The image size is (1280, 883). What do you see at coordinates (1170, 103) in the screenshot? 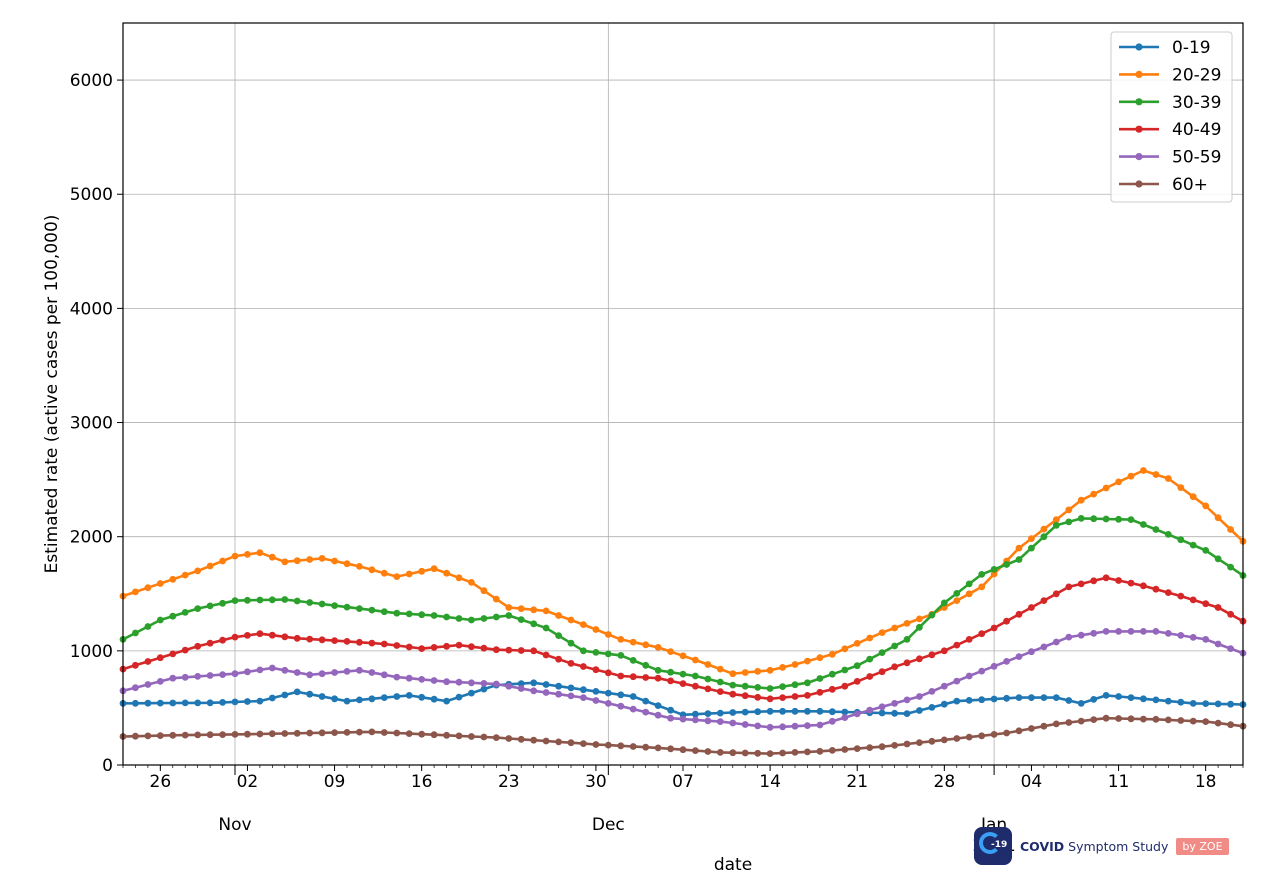
I see `legend-item-30-39: 30-39` at bounding box center [1170, 103].